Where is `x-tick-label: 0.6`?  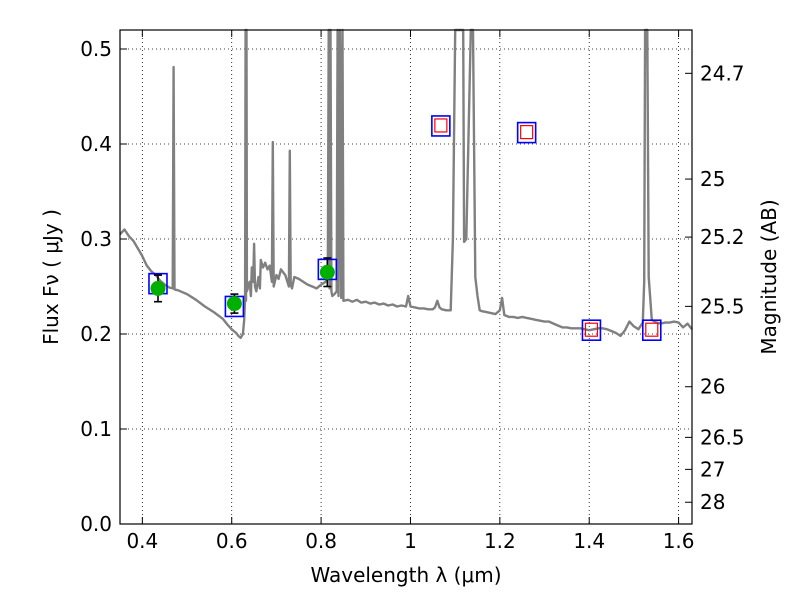 x-tick-label: 0.6 is located at coordinates (232, 541).